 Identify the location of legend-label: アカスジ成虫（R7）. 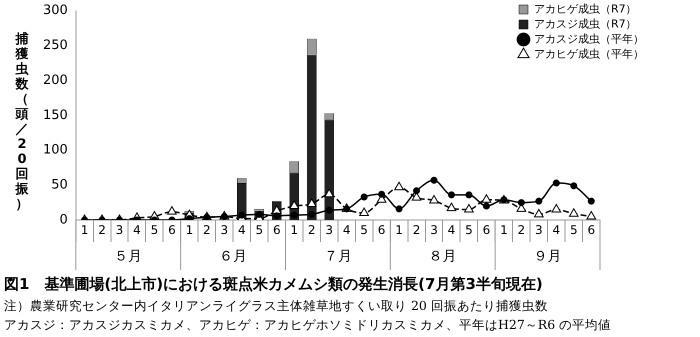
(585, 23).